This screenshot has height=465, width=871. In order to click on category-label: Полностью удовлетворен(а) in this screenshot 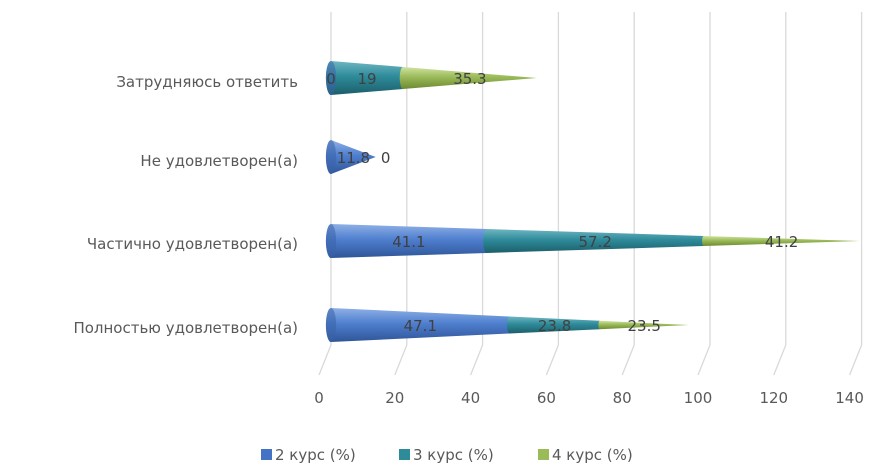, I will do `click(185, 328)`.